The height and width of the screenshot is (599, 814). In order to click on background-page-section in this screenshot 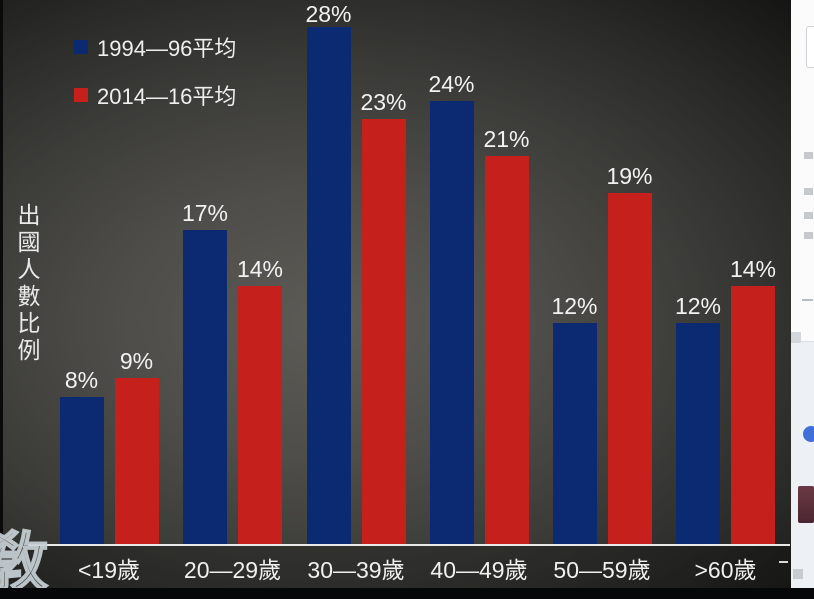, I will do `click(802, 464)`.